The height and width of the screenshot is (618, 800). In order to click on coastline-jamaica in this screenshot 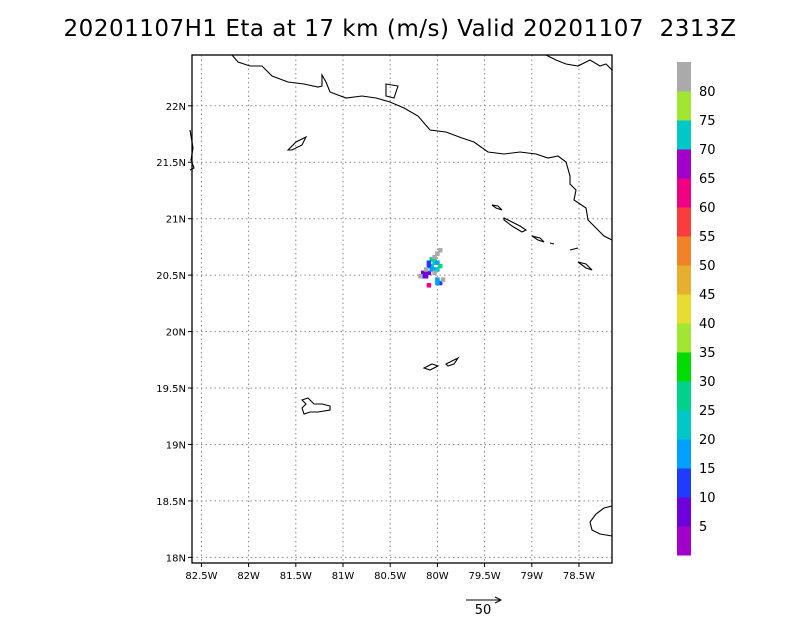, I will do `click(601, 521)`.